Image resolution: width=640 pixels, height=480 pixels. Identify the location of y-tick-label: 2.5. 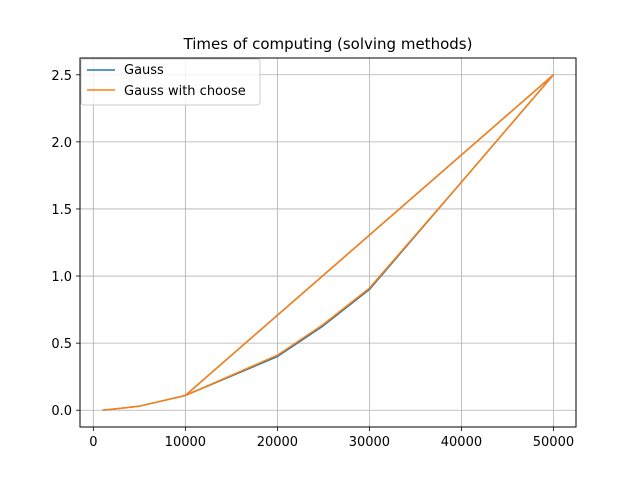
(61, 76).